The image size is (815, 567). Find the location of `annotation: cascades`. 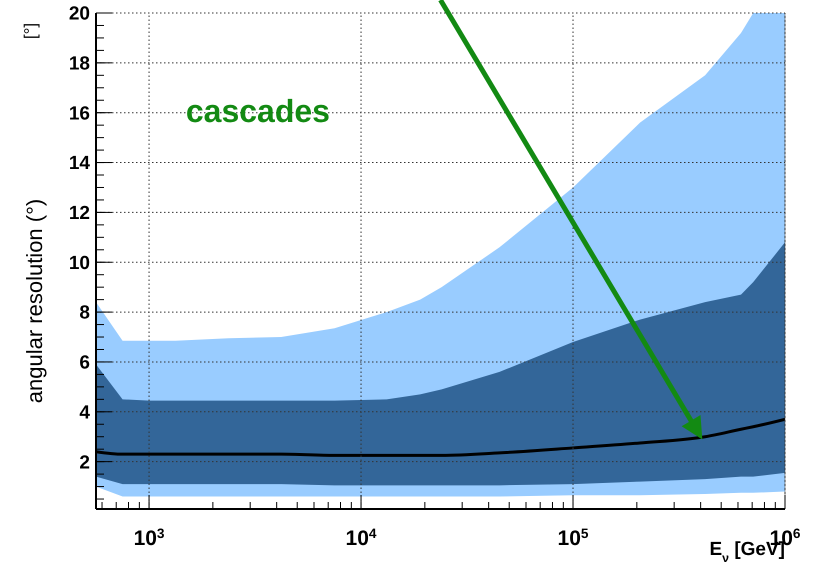

annotation: cascades is located at coordinates (258, 111).